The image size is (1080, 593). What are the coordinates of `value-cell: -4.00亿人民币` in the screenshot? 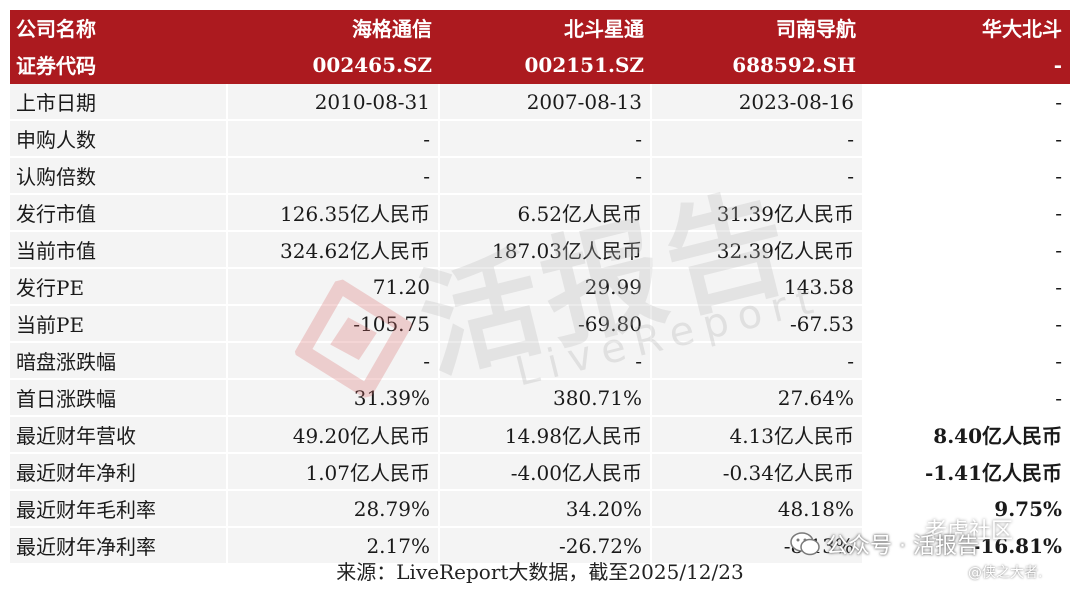 It's located at (546, 472).